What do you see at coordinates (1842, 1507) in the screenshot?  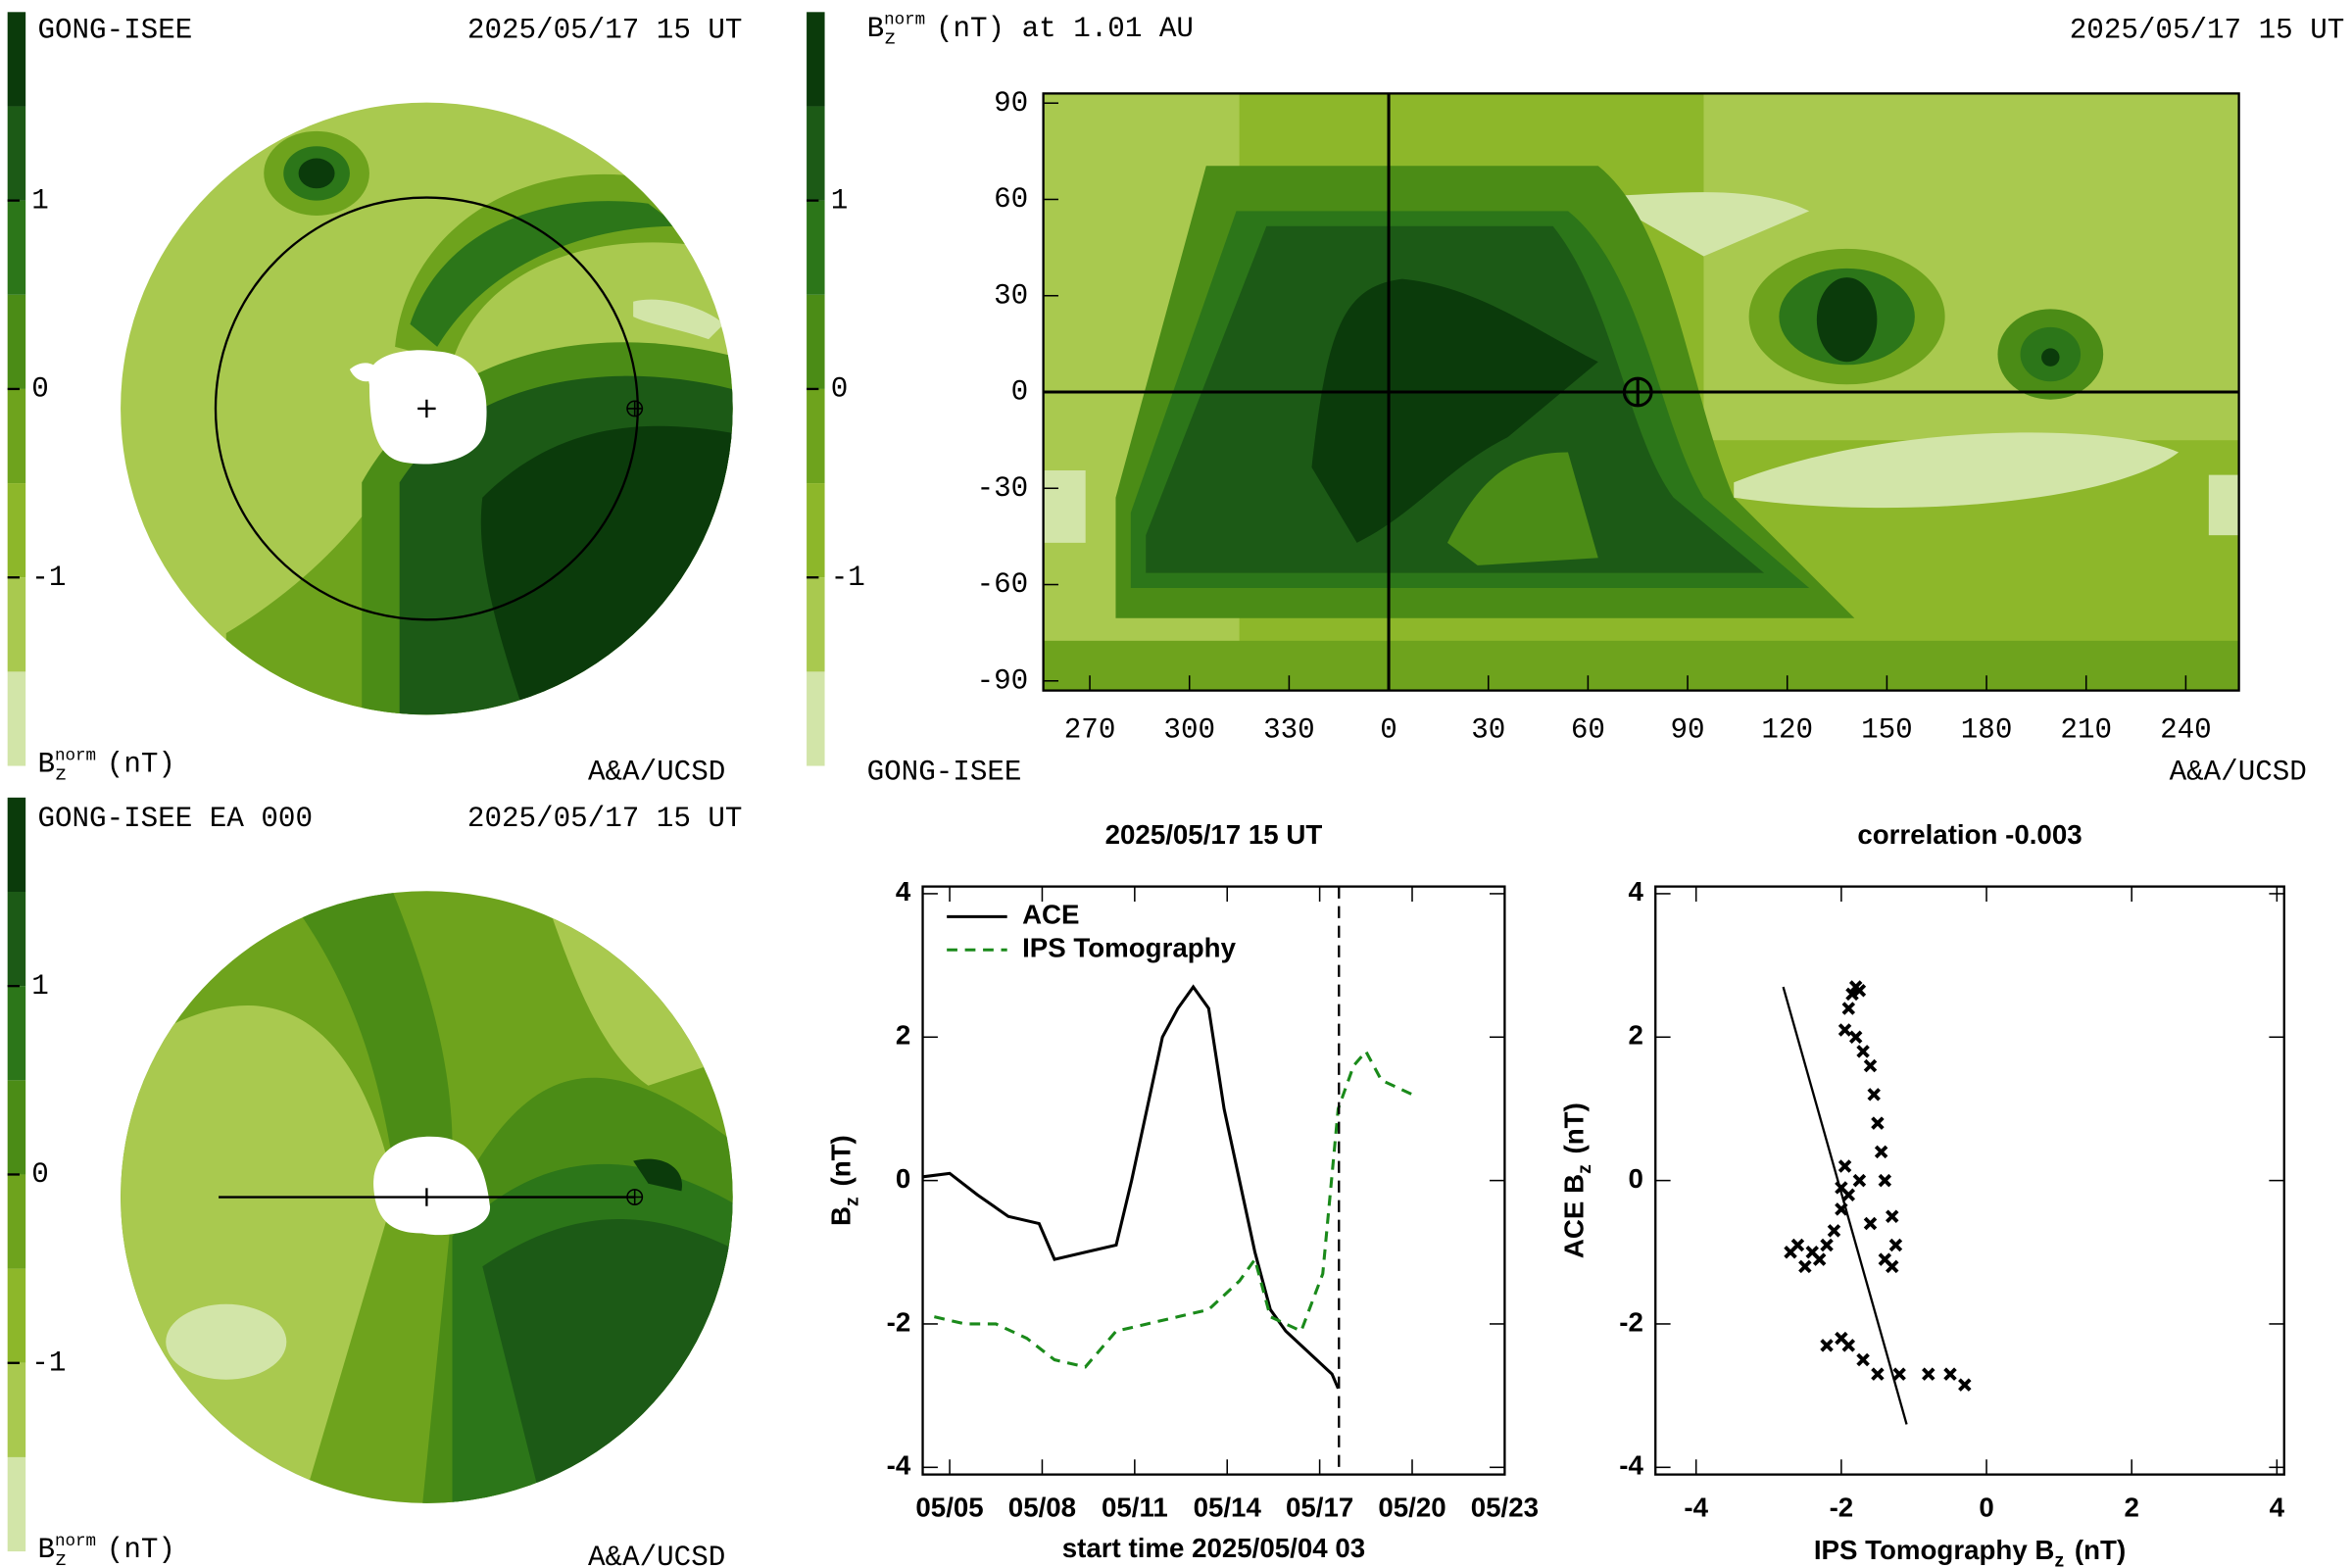 I see `x-tick-label: -2` at bounding box center [1842, 1507].